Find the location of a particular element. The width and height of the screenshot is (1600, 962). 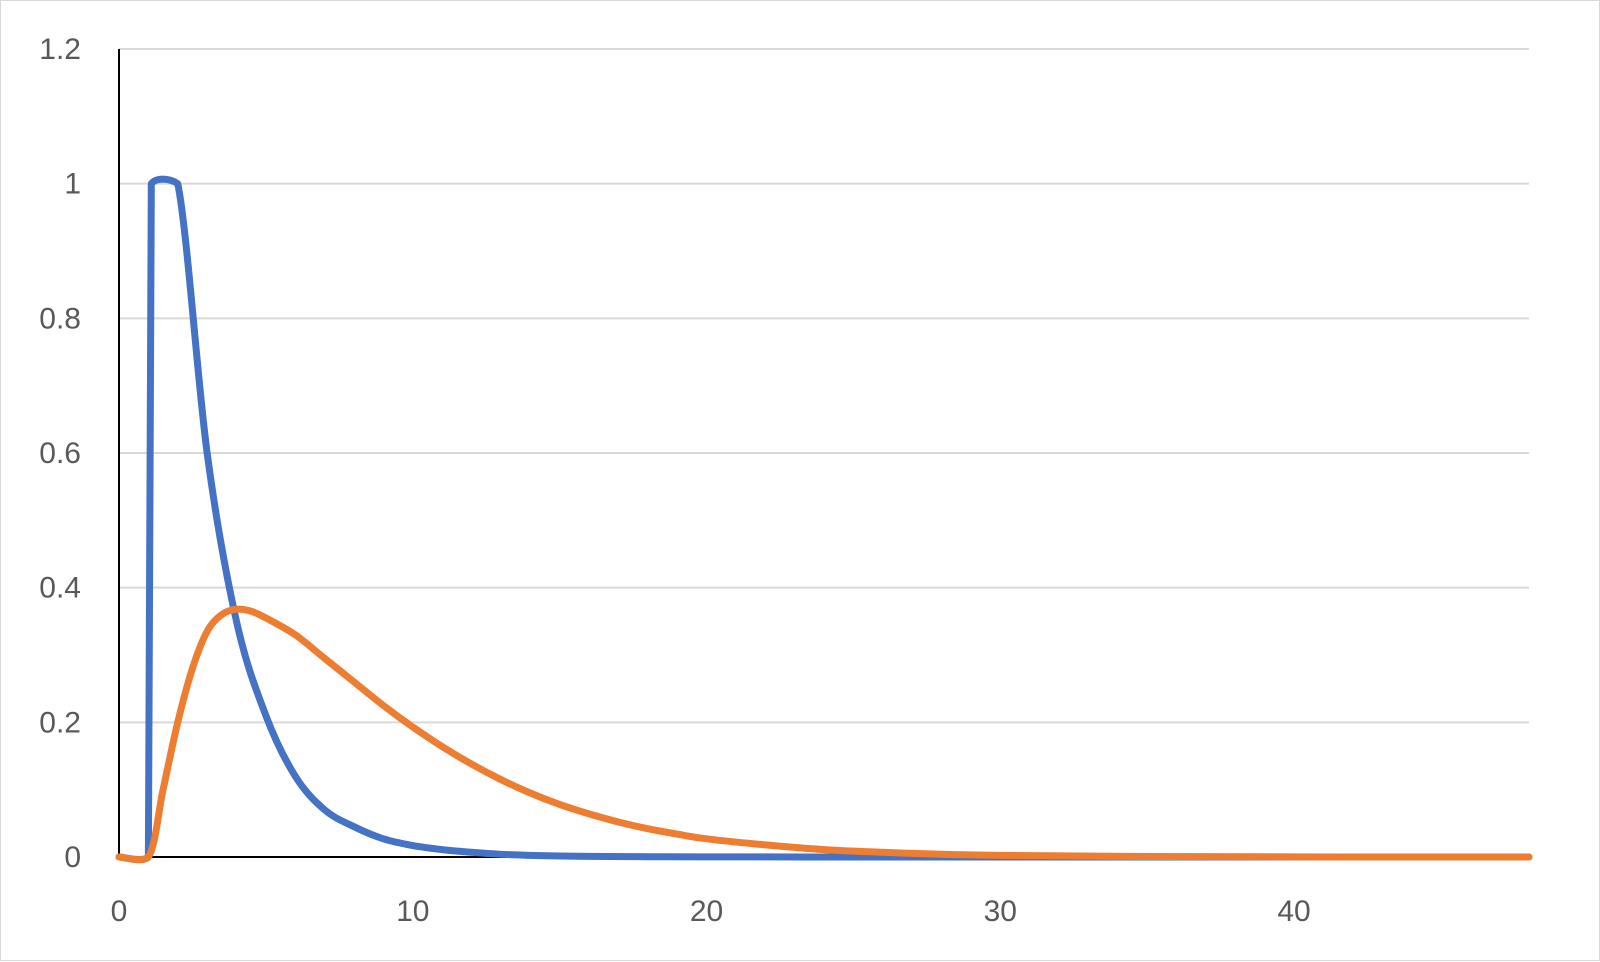

x-tick-label: 20 is located at coordinates (706, 911).